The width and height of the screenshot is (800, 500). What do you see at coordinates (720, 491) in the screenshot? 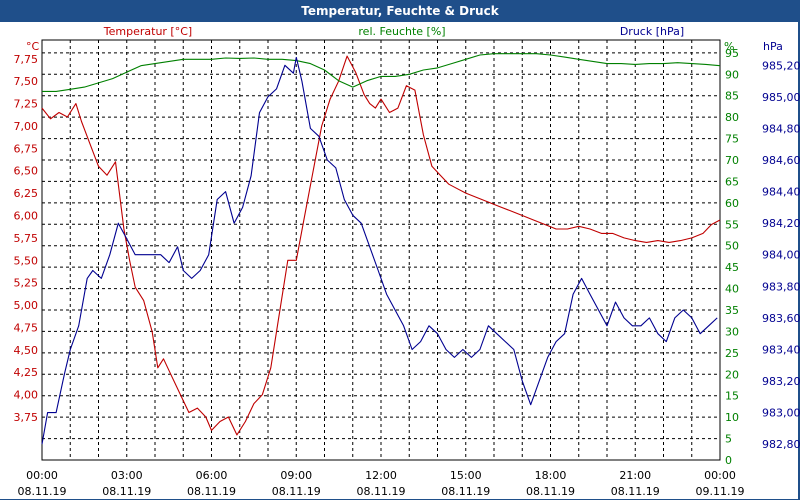
I see `date-tick-label: 09.11.19` at bounding box center [720, 491].